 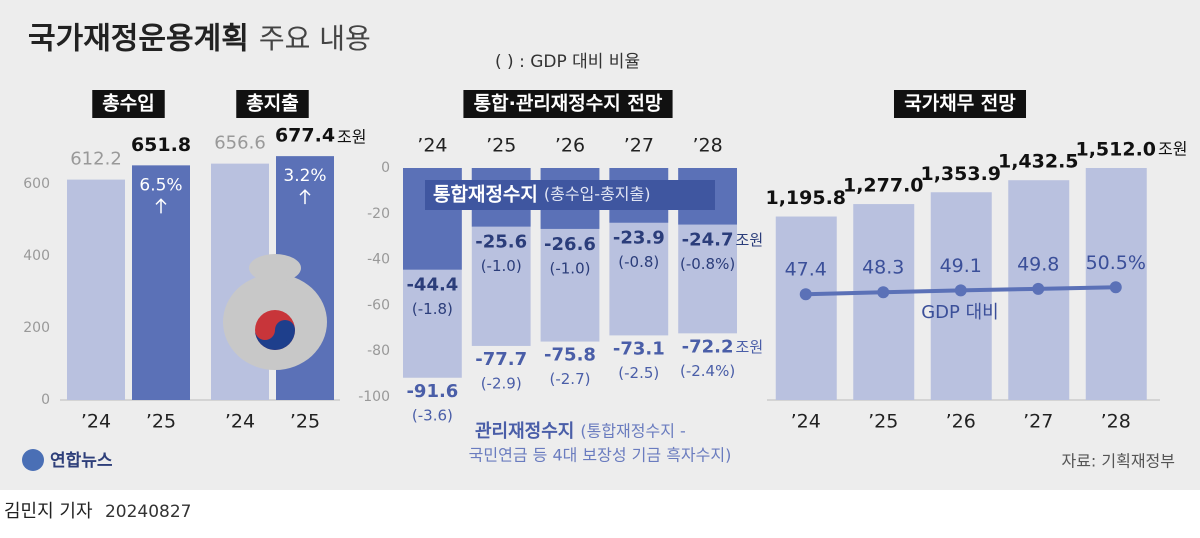 What do you see at coordinates (638, 373) in the screenshot?
I see `ratio-label: (-2.5)` at bounding box center [638, 373].